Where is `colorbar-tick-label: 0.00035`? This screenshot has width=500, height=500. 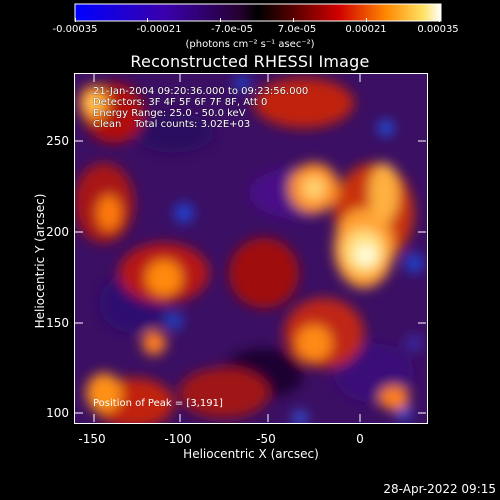 colorbar-tick-label: 0.00035 is located at coordinates (438, 29).